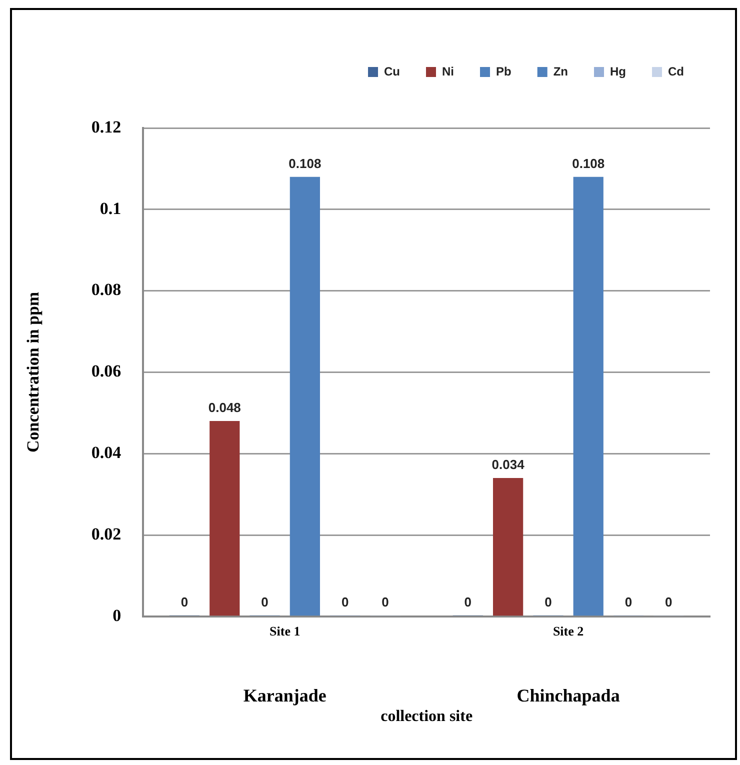  What do you see at coordinates (560, 71) in the screenshot?
I see `legend-label: Zn` at bounding box center [560, 71].